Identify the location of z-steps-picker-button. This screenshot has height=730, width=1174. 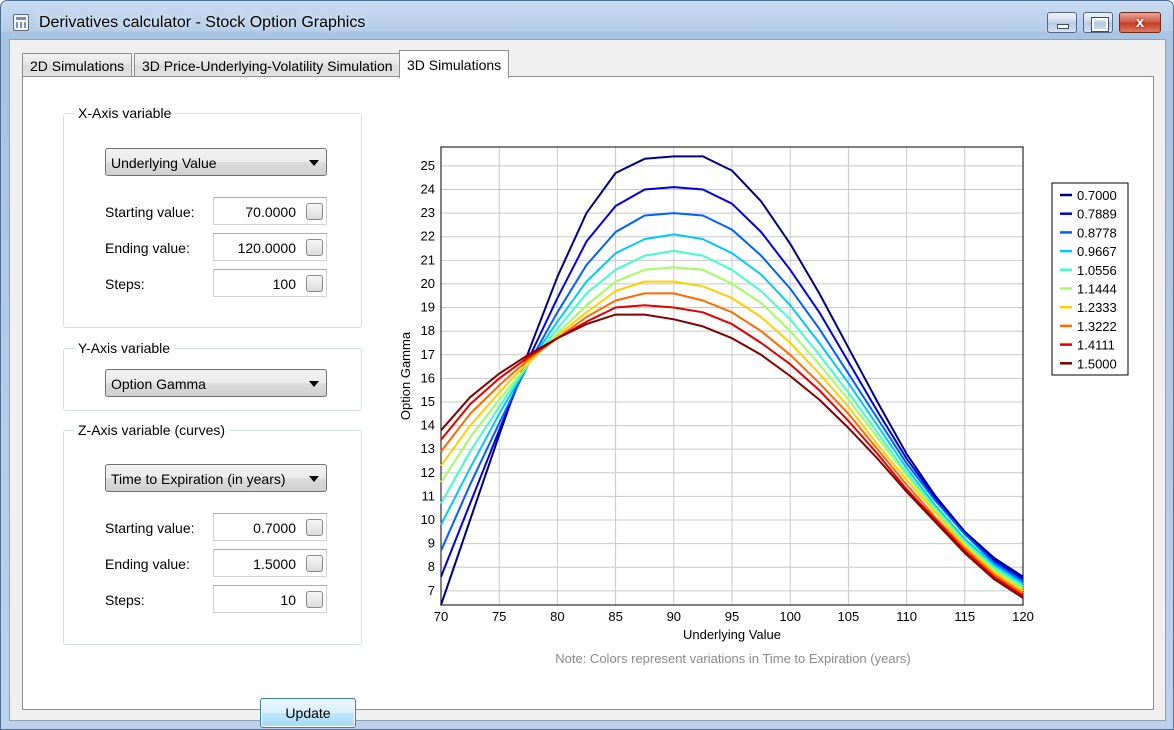
(314, 599).